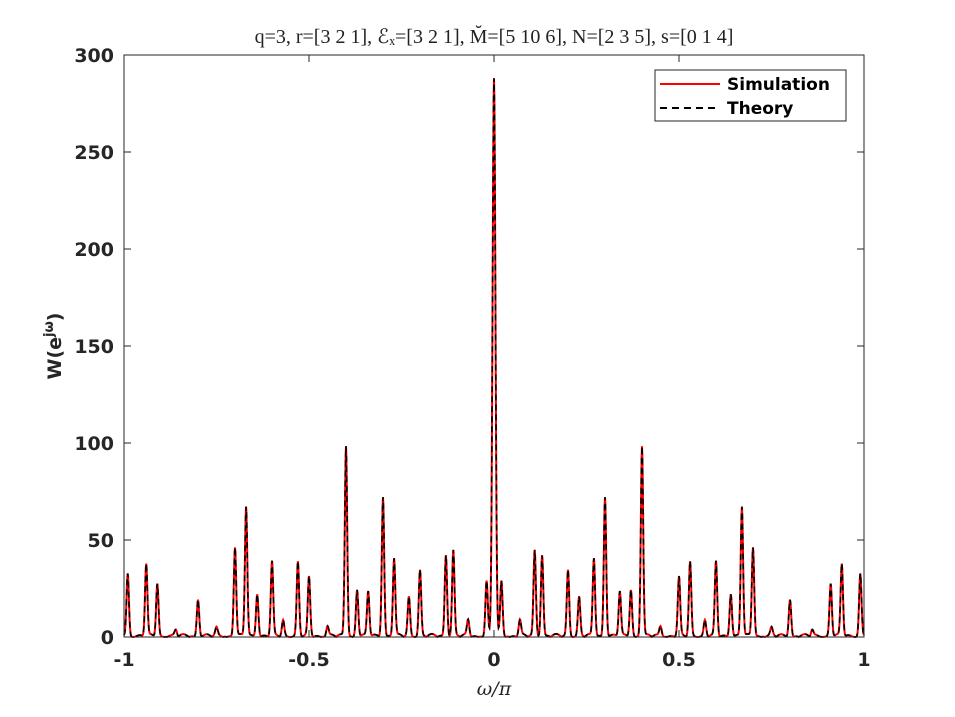  What do you see at coordinates (101, 541) in the screenshot?
I see `y-tick-label: 50` at bounding box center [101, 541].